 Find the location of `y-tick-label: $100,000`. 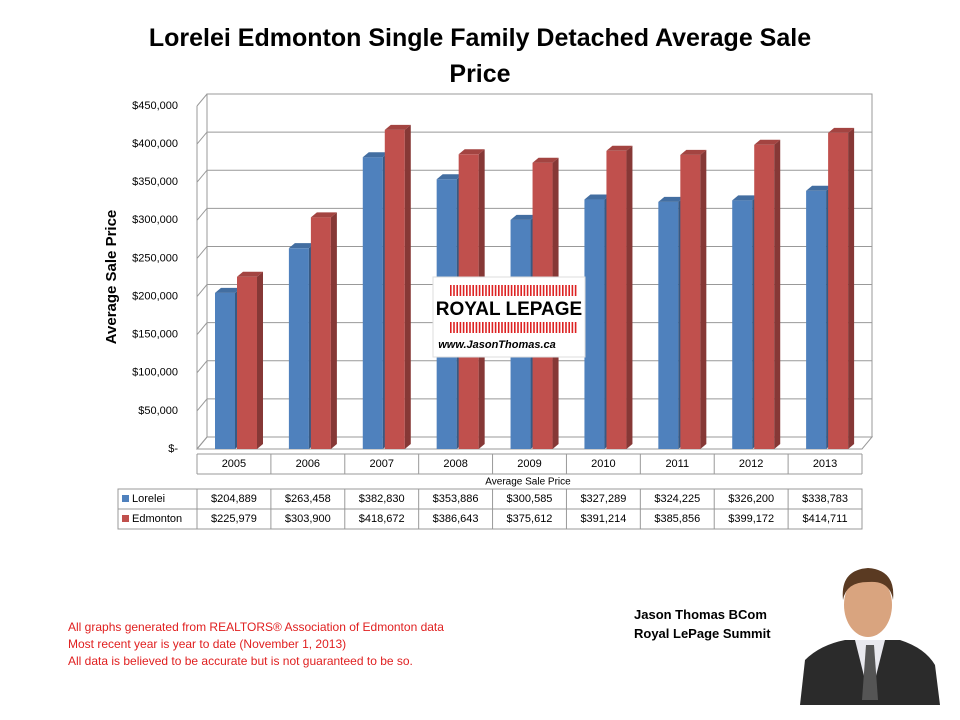

y-tick-label: $100,000 is located at coordinates (155, 373).